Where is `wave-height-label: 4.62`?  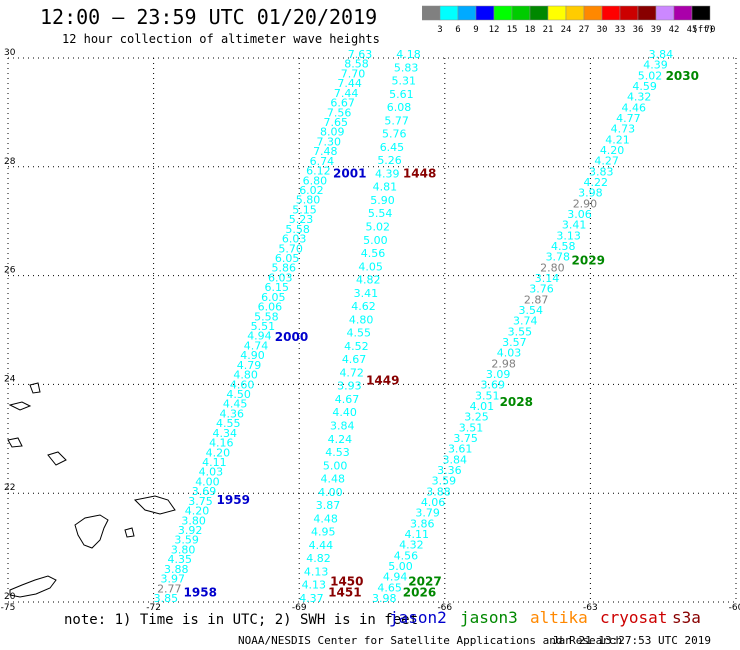
wave-height-label: 4.62 is located at coordinates (363, 306).